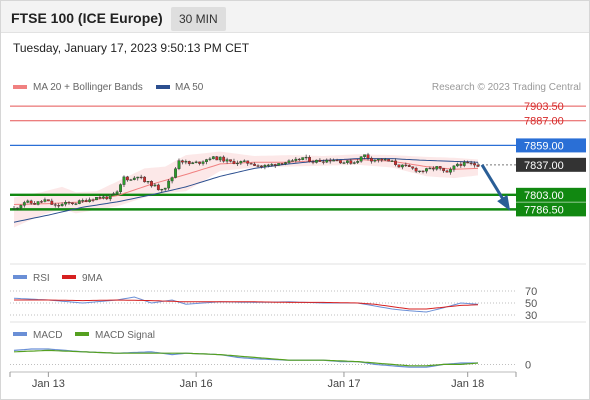 The width and height of the screenshot is (590, 400). Describe the element at coordinates (544, 107) in the screenshot. I see `level-label-7903.50: 7903.50` at that location.